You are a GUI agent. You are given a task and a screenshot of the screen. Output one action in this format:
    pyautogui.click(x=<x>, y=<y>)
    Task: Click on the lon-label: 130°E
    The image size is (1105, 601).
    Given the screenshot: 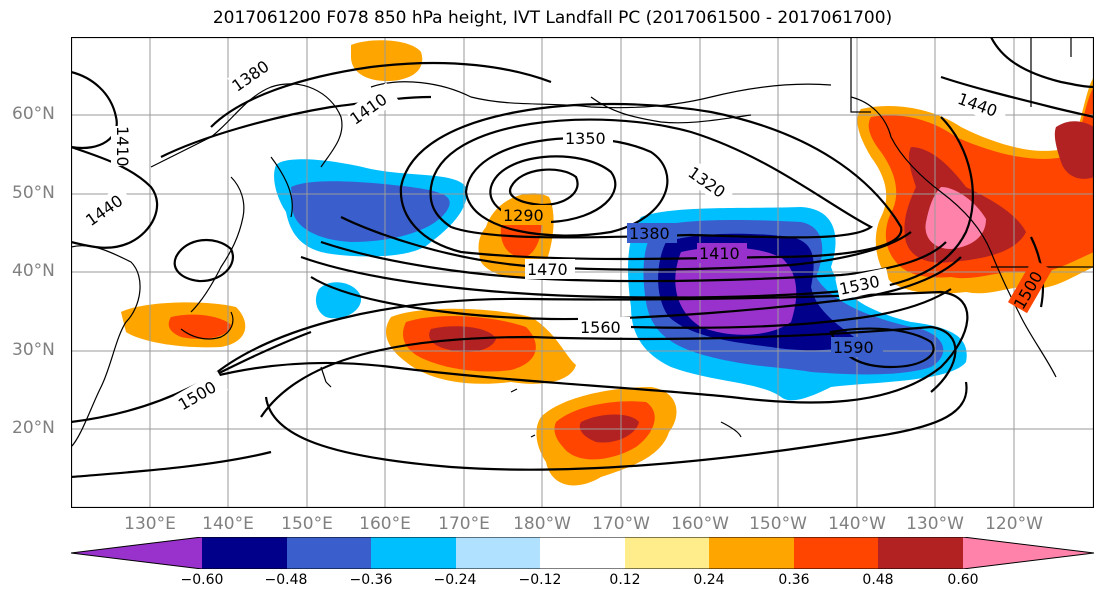 What is the action you would take?
    pyautogui.click(x=150, y=524)
    